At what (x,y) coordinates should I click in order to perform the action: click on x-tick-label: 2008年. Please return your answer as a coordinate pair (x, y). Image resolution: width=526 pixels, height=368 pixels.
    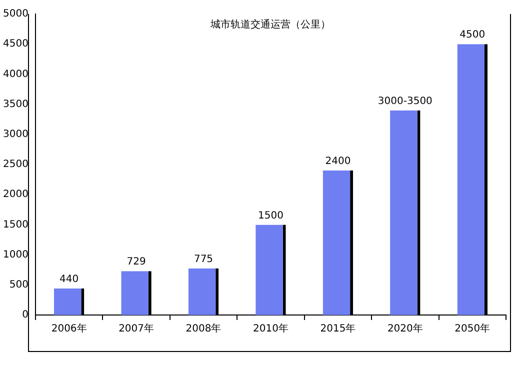
    Looking at the image, I should click on (204, 328).